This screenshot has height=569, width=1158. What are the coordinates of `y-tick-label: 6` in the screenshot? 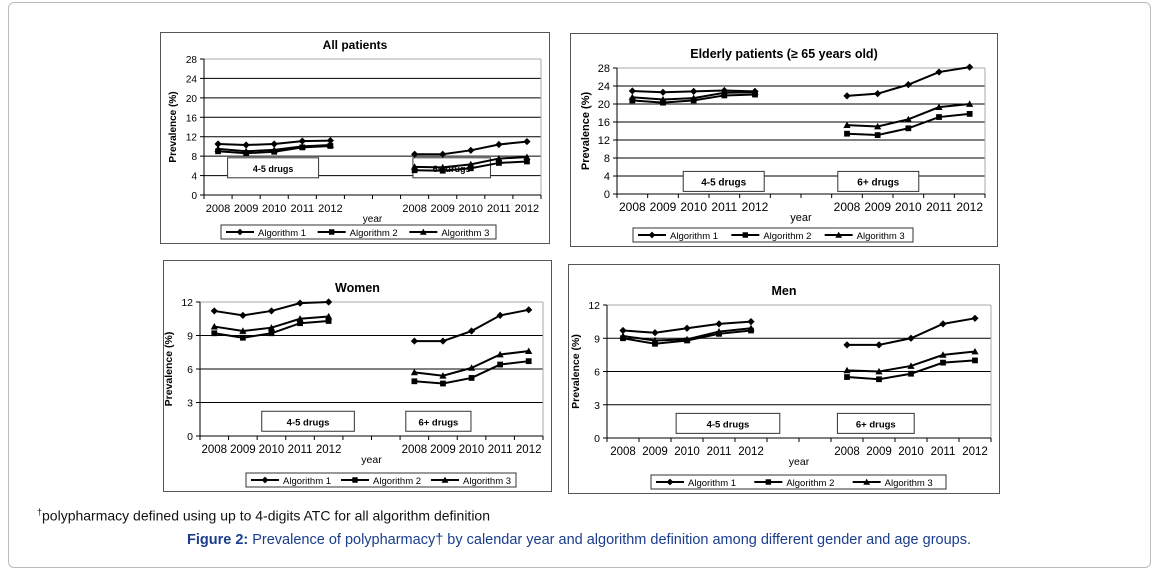 It's located at (190, 370).